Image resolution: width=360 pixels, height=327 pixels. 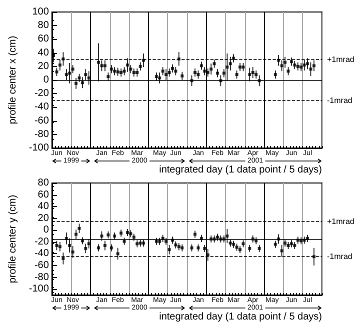 What do you see at coordinates (41, 12) in the screenshot?
I see `y-tick-label: 100` at bounding box center [41, 12].